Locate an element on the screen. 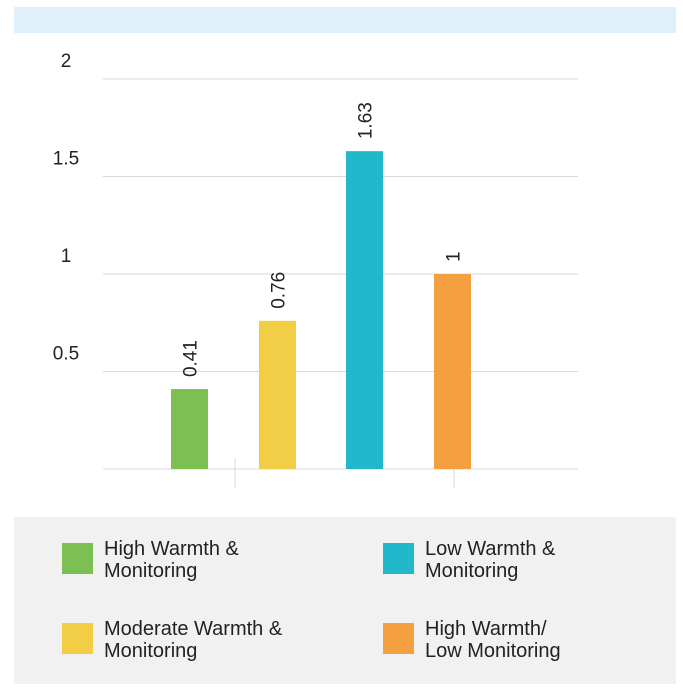 This screenshot has height=693, width=683. legend-label: High Warmth/ Low Monitoring is located at coordinates (493, 640).